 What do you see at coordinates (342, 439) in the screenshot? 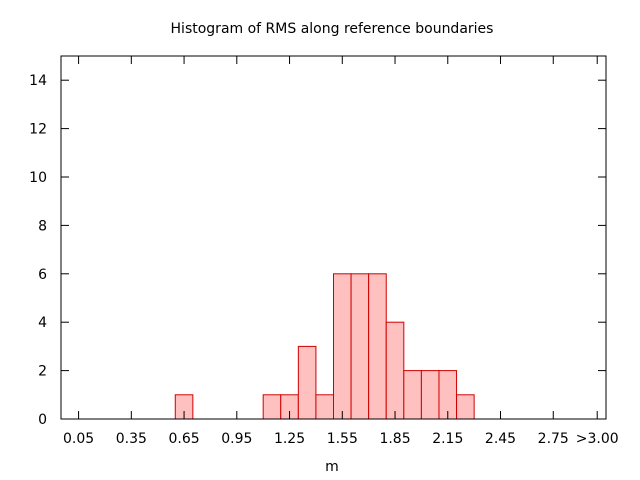
I see `x-tick-label: 1.55` at bounding box center [342, 439].